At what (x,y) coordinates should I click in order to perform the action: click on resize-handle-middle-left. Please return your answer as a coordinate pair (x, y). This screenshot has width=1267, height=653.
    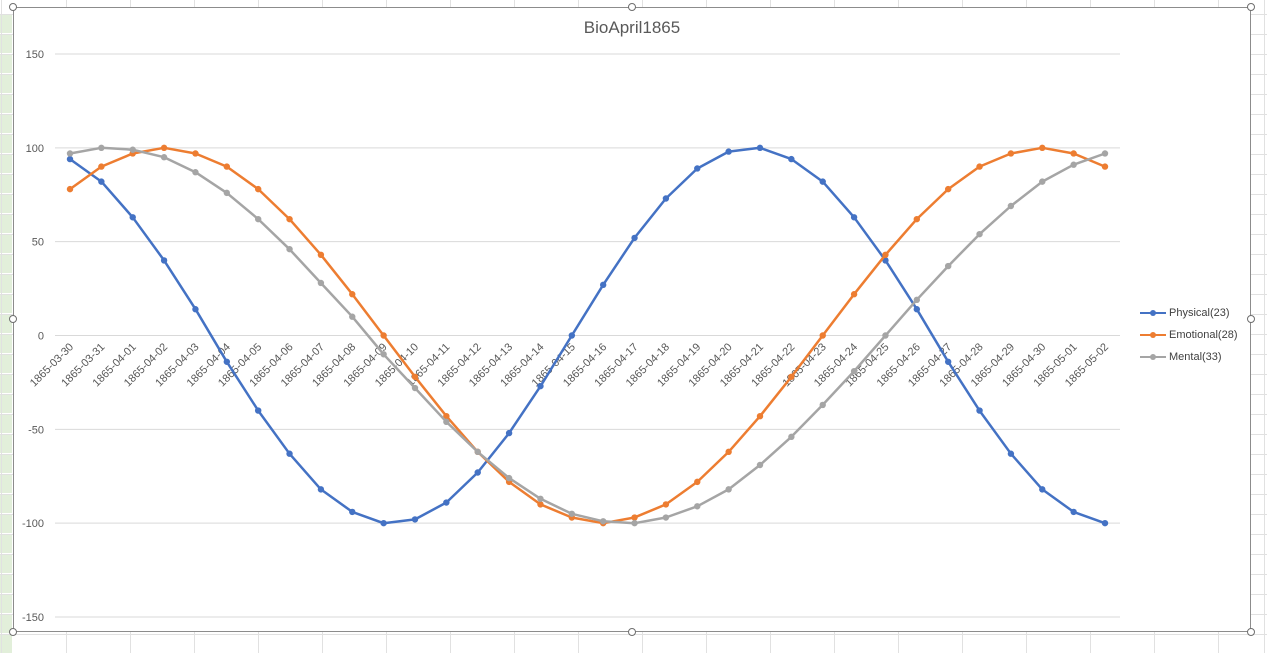
    Looking at the image, I should click on (13, 319).